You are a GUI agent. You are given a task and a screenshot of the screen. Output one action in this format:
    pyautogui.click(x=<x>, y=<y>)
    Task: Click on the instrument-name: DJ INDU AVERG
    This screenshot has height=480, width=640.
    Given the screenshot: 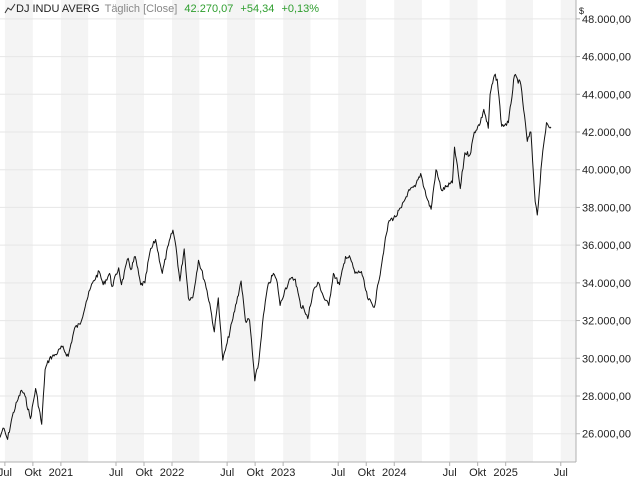 What is the action you would take?
    pyautogui.click(x=58, y=9)
    